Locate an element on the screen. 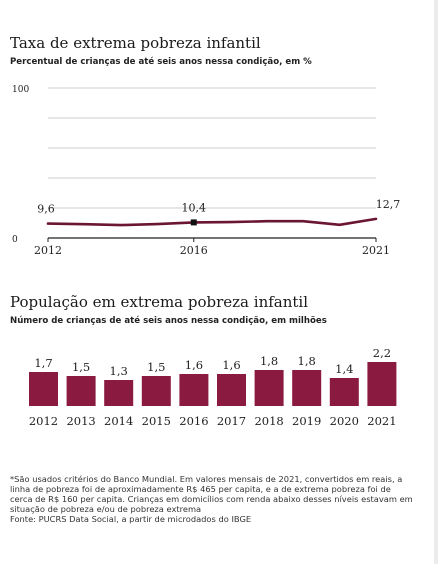 Image resolution: width=438 pixels, height=564 pixels. category-label: 2013 is located at coordinates (80, 421).